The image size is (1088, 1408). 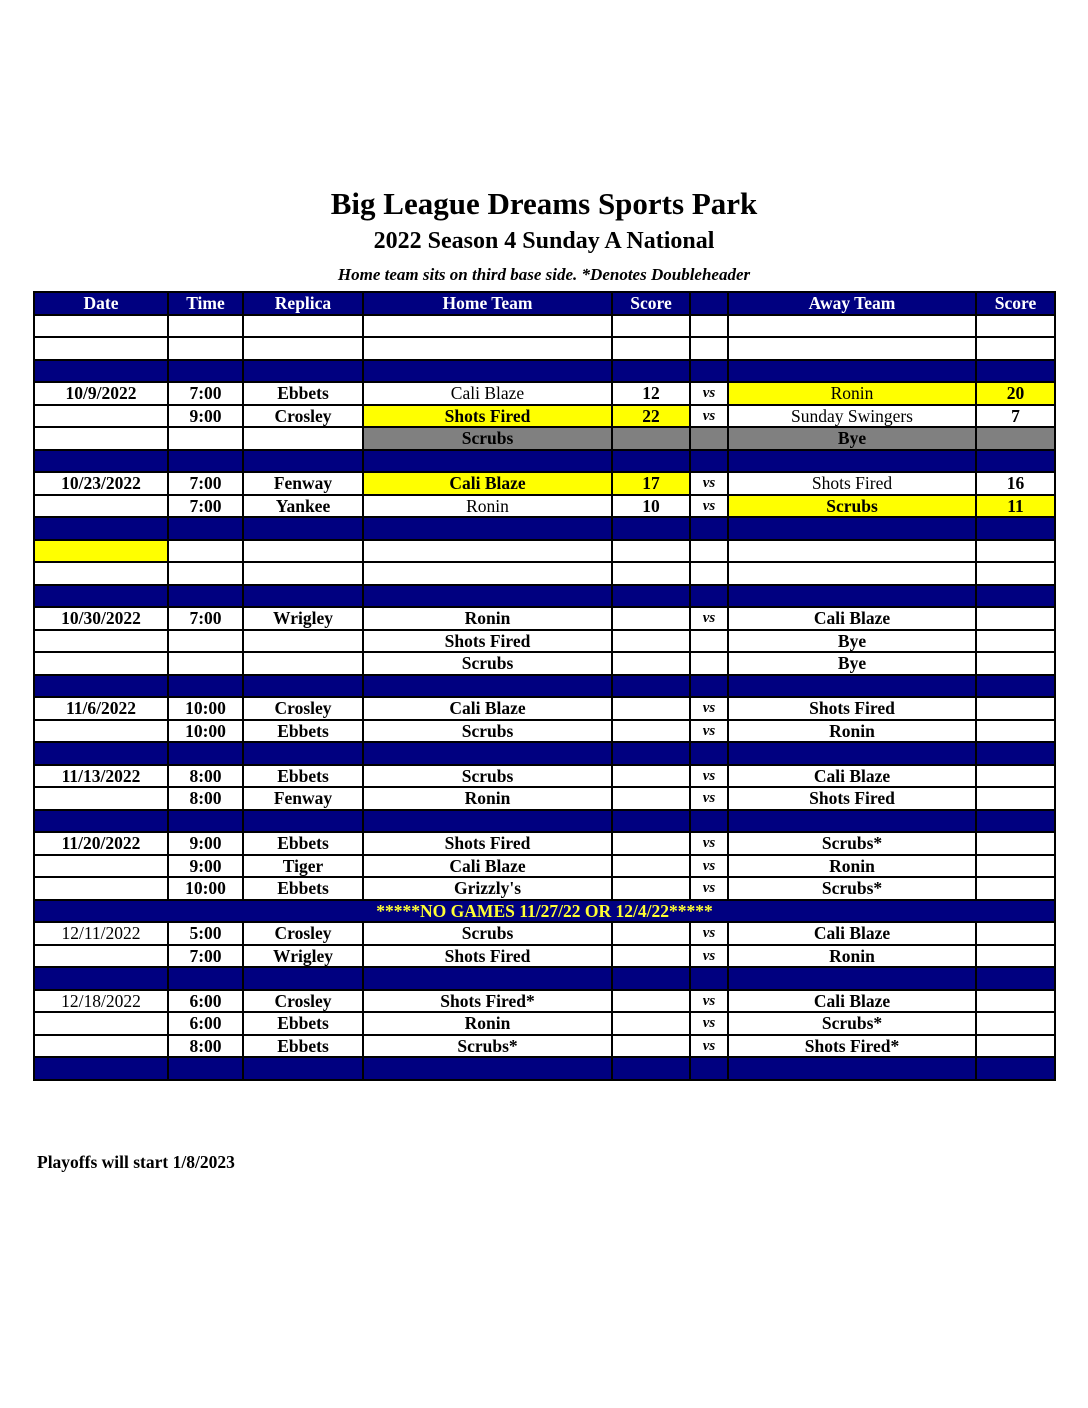 What do you see at coordinates (101, 1000) in the screenshot?
I see `cell-date: 12/18/2022` at bounding box center [101, 1000].